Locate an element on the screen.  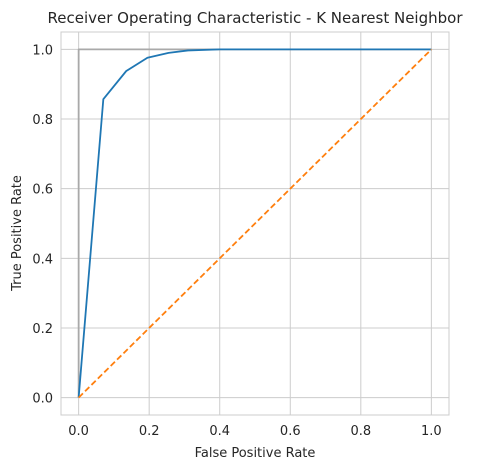
x-tick-label: 1.0 is located at coordinates (431, 431).